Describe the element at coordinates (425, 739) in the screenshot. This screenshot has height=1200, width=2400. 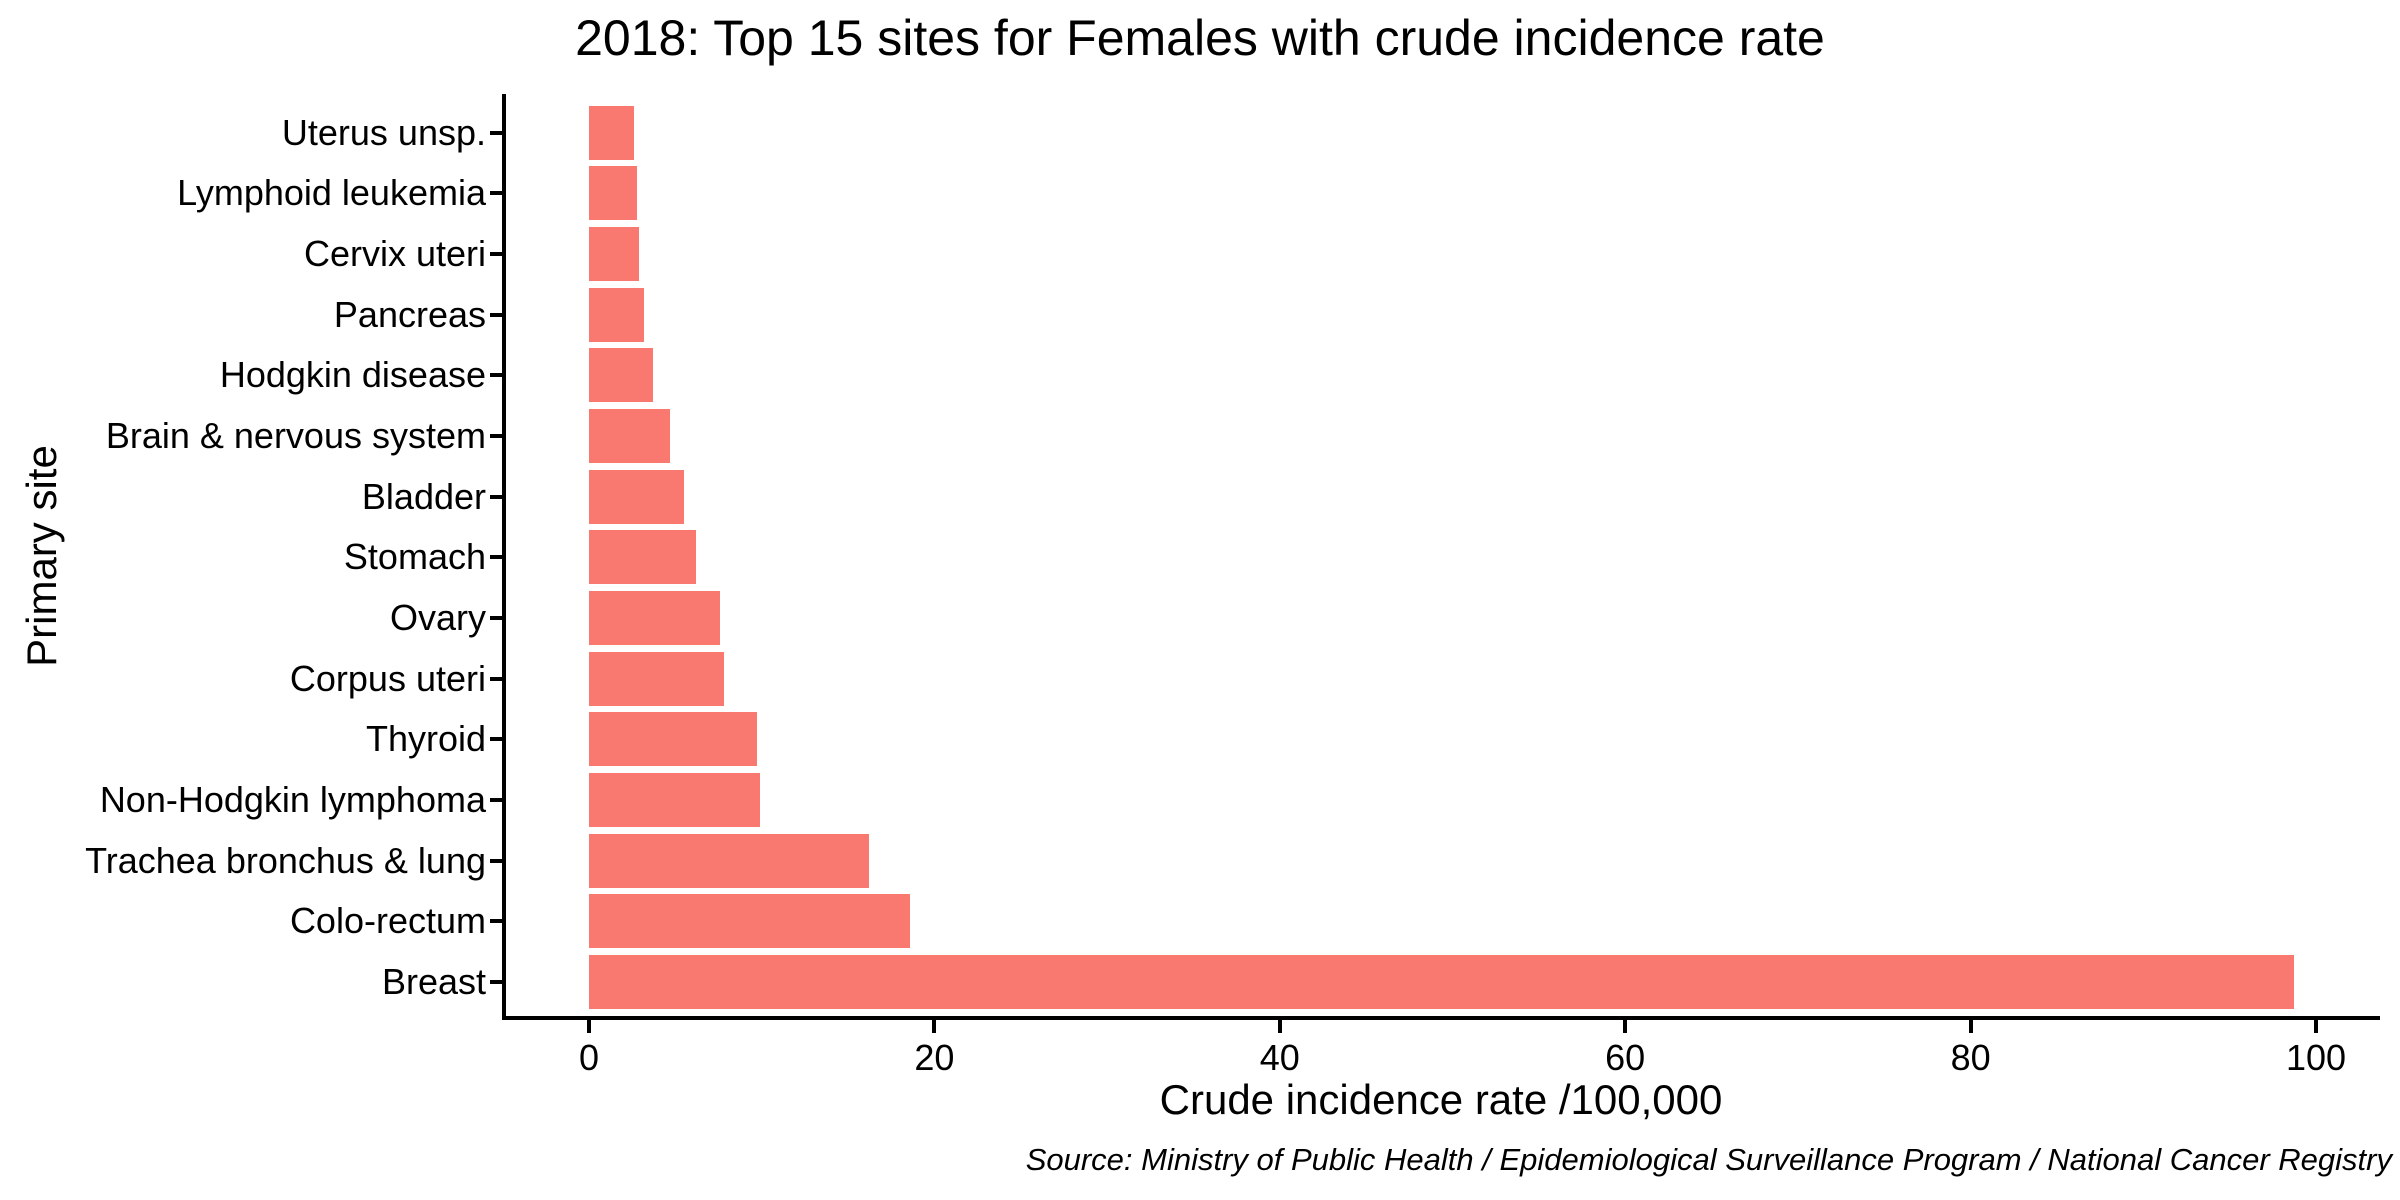
I see `y-tick-label: Thyroid` at that location.